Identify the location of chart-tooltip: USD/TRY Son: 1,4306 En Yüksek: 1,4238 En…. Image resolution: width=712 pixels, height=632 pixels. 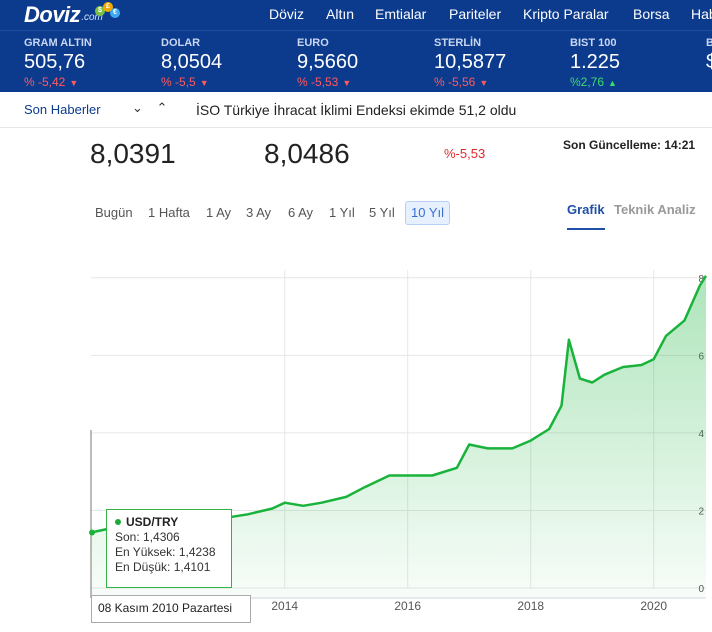
(169, 548).